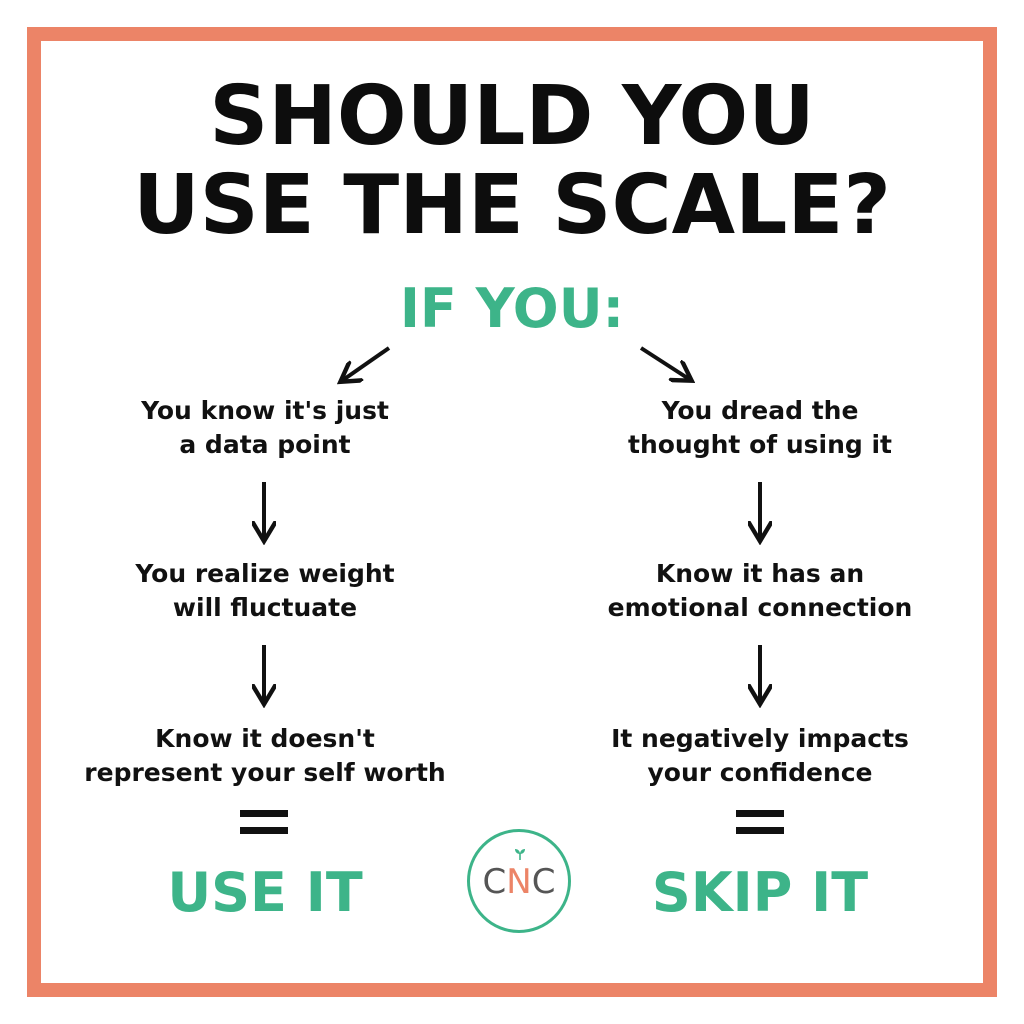 Image resolution: width=1024 pixels, height=1024 pixels. Describe the element at coordinates (265, 591) in the screenshot. I see `left-step-2: You realize weight will fluctuate` at that location.